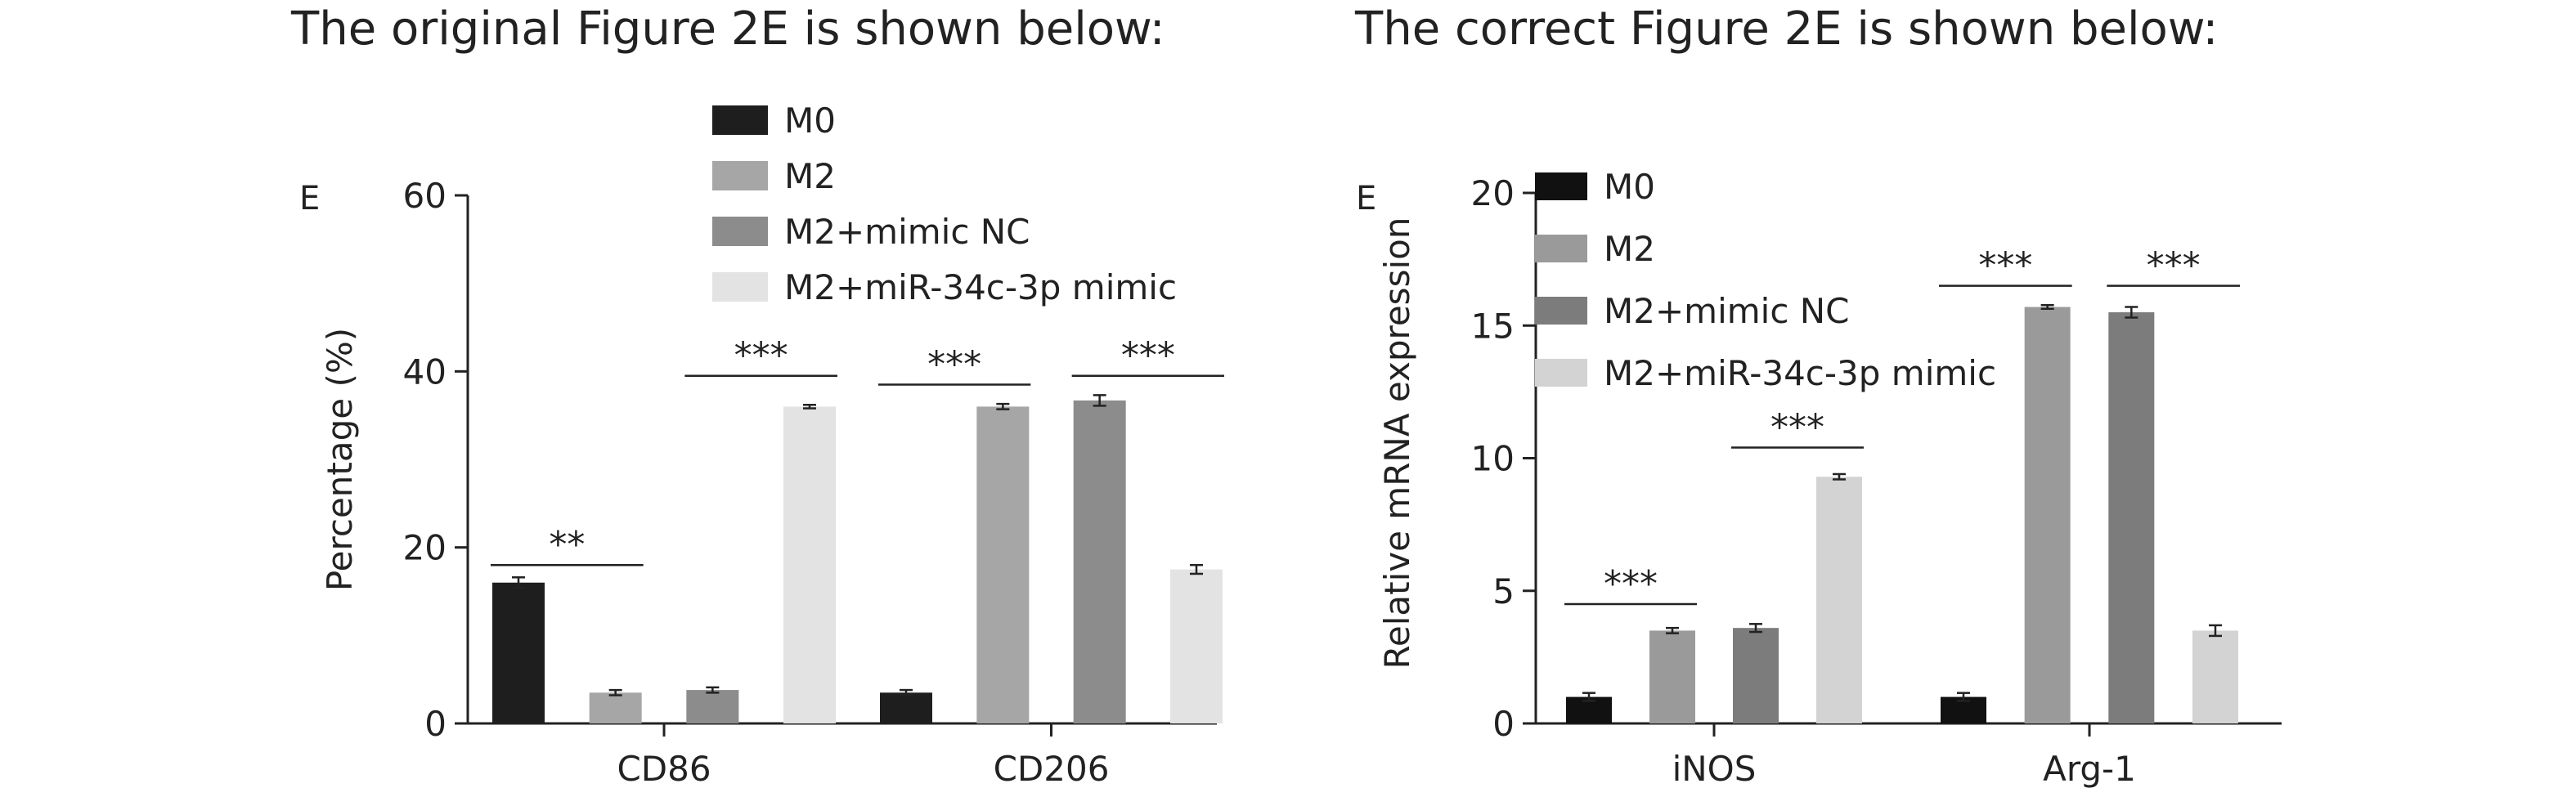 Image resolution: width=2576 pixels, height=806 pixels. Describe the element at coordinates (340, 459) in the screenshot. I see `chart0-y-axis-label: Percentage (%)` at that location.